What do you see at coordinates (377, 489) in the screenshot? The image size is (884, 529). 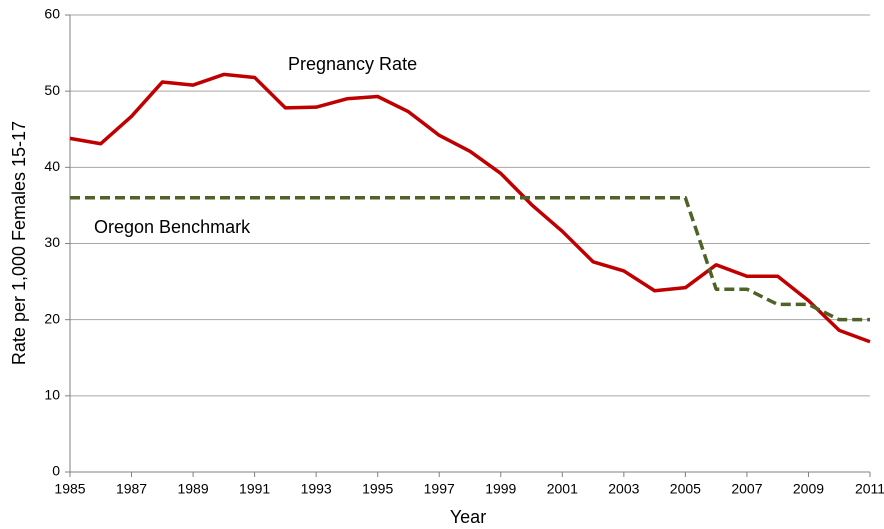 I see `x-tick-label: 1995` at bounding box center [377, 489].